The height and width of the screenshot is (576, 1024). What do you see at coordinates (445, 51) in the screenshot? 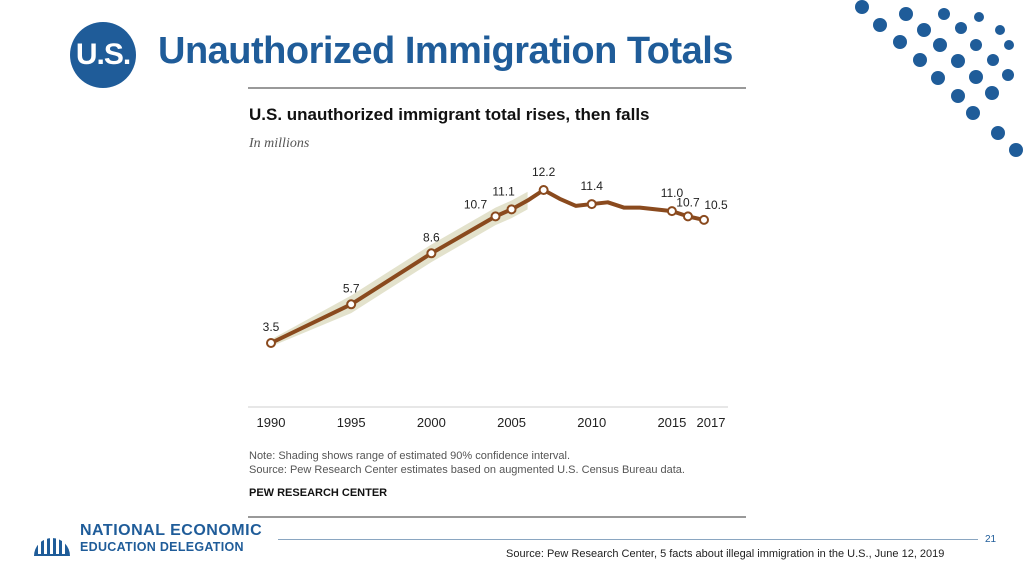
I see `slide-title: Unauthorized Immigration Totals` at bounding box center [445, 51].